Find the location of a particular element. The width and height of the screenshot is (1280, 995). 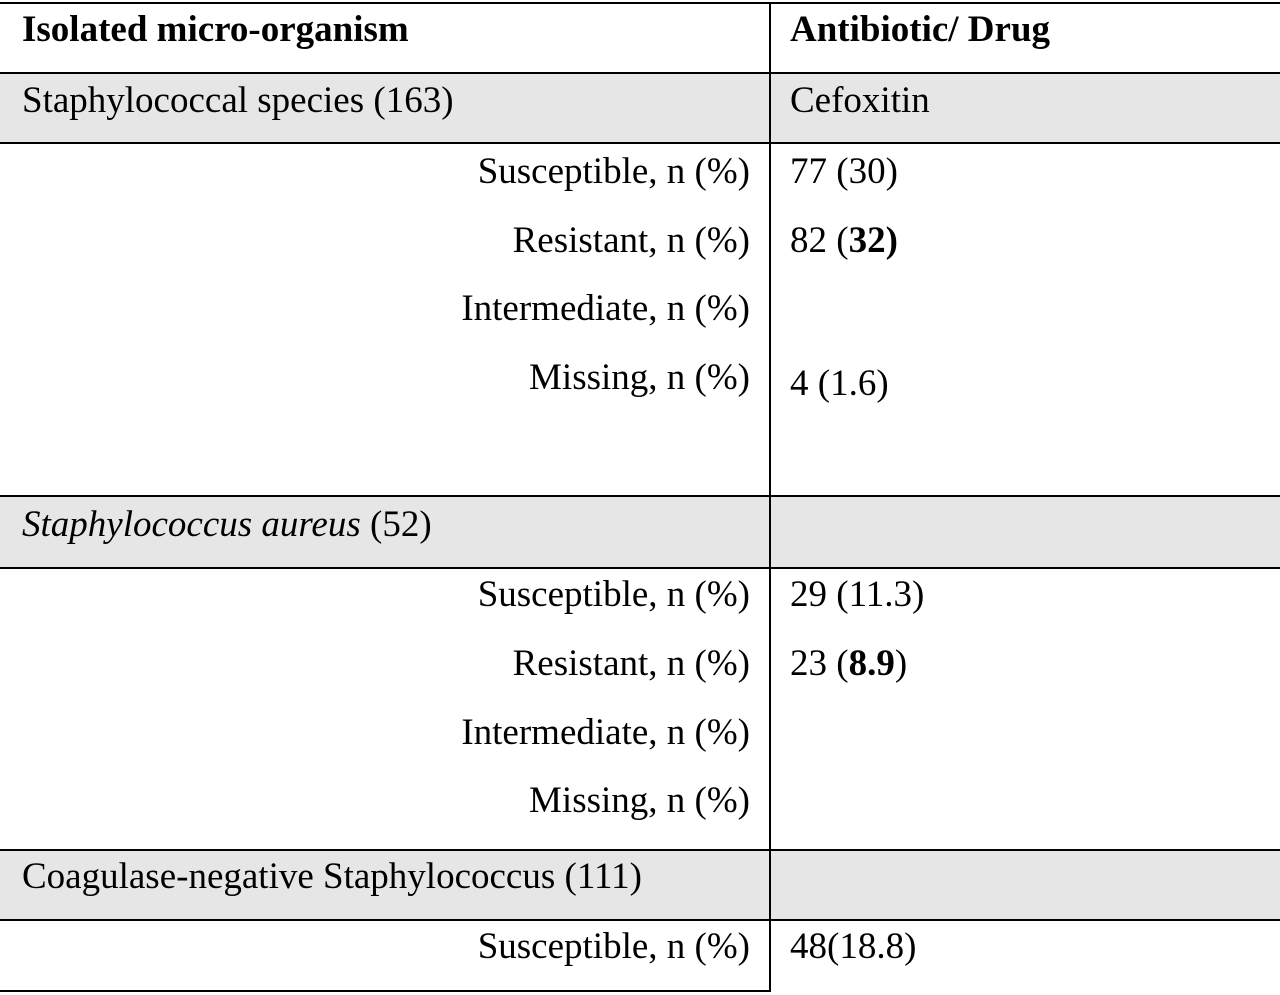

row-value: 82 (32) is located at coordinates (844, 241).